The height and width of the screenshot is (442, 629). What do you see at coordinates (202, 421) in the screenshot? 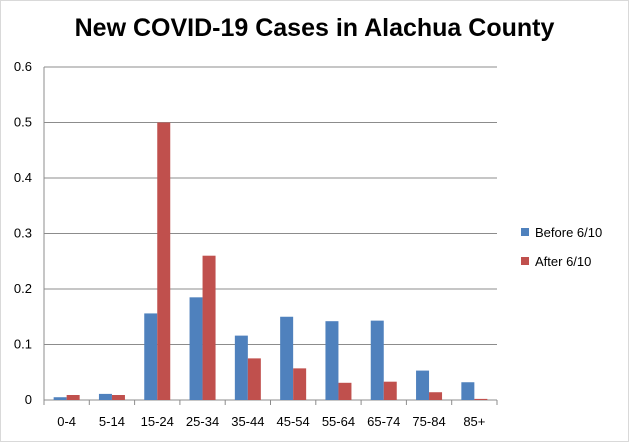
I see `x-tick-label: 25-34` at bounding box center [202, 421].